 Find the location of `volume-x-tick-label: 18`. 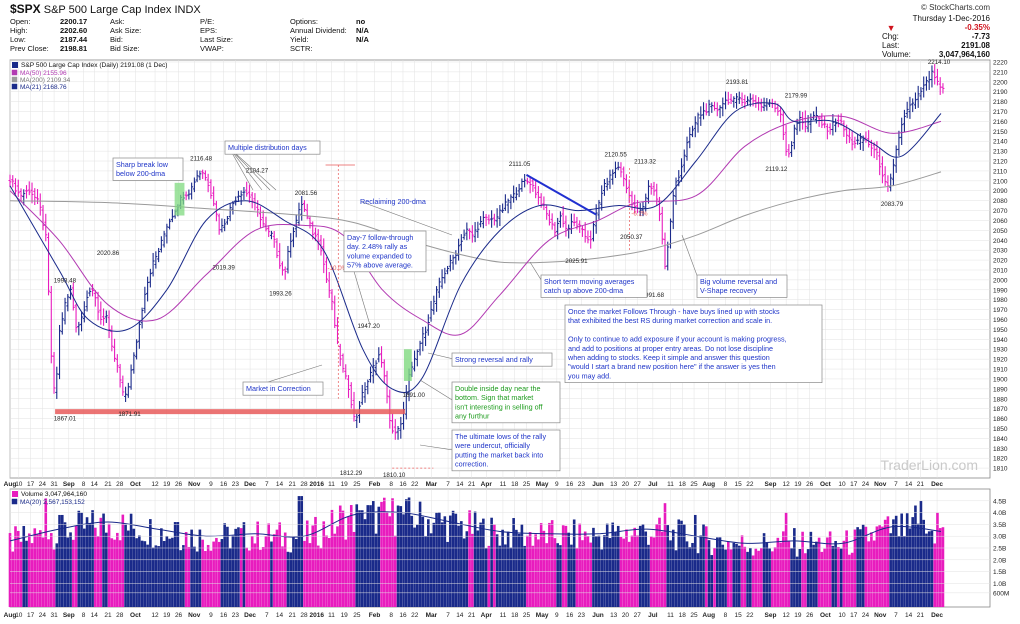

volume-x-tick-label: 18 is located at coordinates (515, 615).